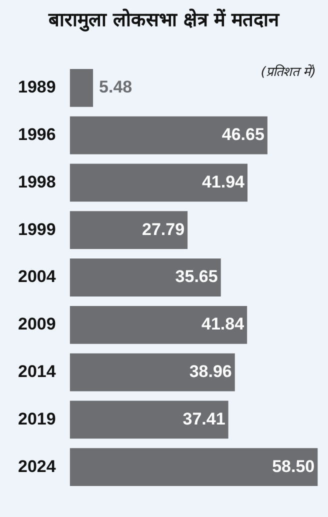 The width and height of the screenshot is (328, 517). What do you see at coordinates (37, 134) in the screenshot?
I see `y-tick-label: 1996` at bounding box center [37, 134].